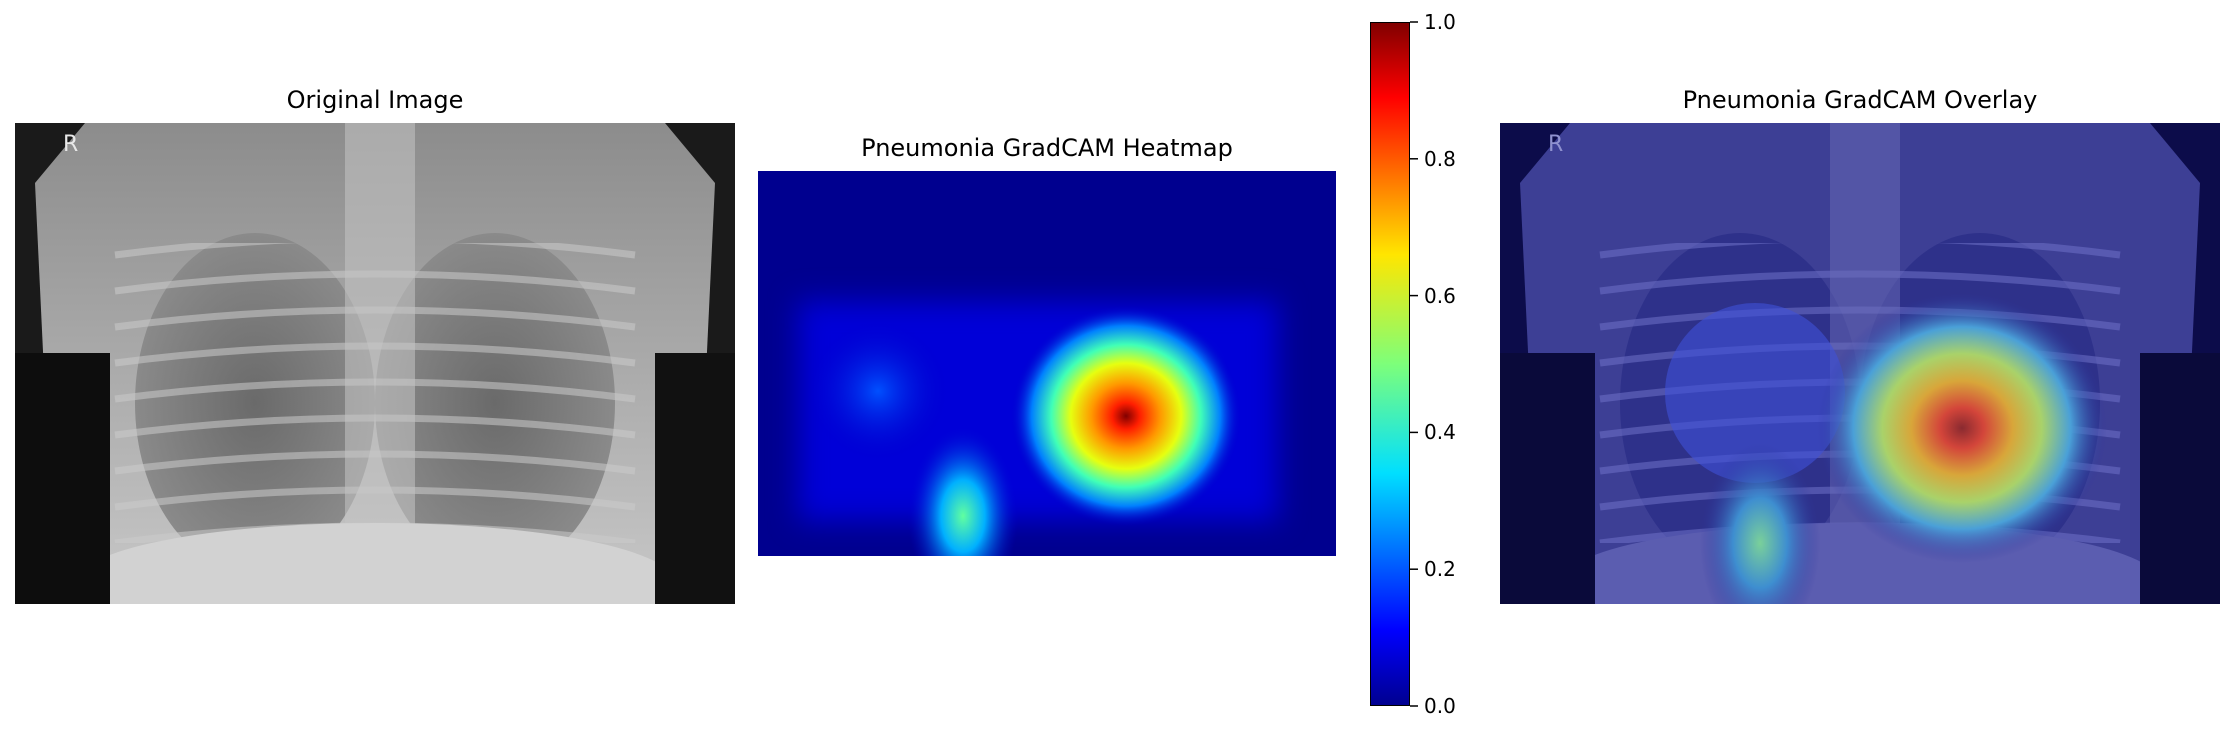 This screenshot has width=2235, height=733. I want to click on overlay-title: Pneumonia GradCAM Overlay, so click(1860, 100).